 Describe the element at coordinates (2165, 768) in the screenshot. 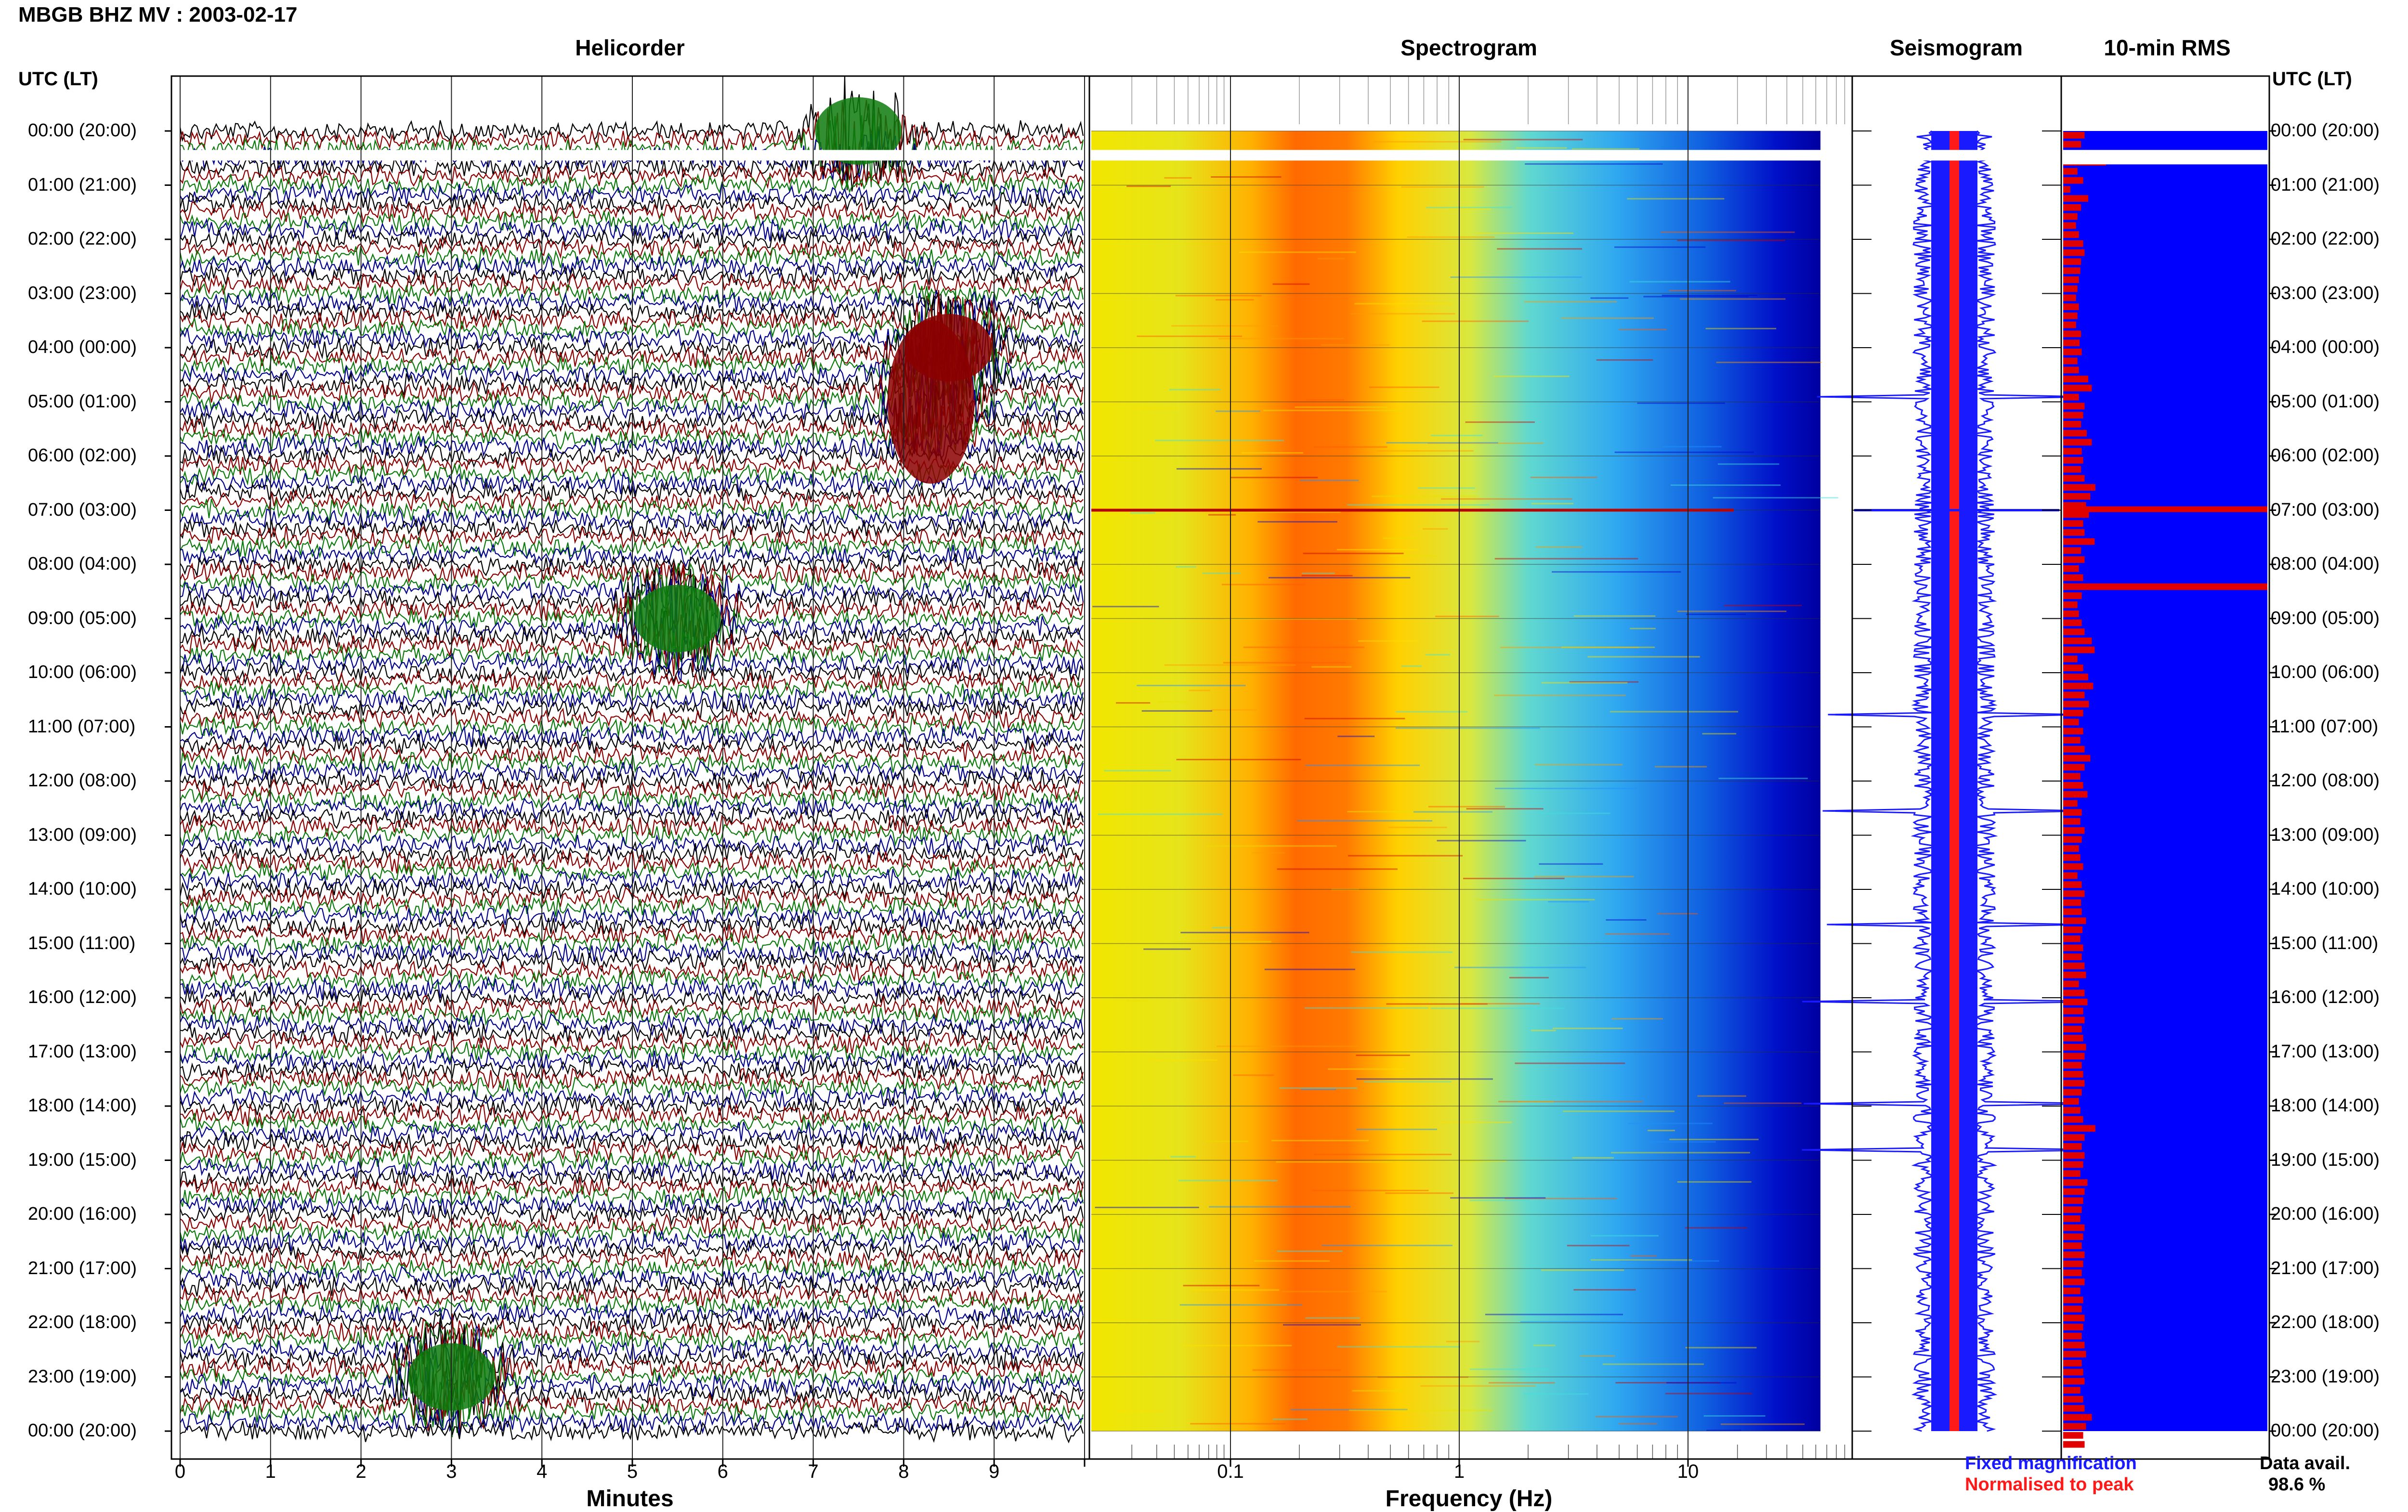

I see `rms-frame` at that location.